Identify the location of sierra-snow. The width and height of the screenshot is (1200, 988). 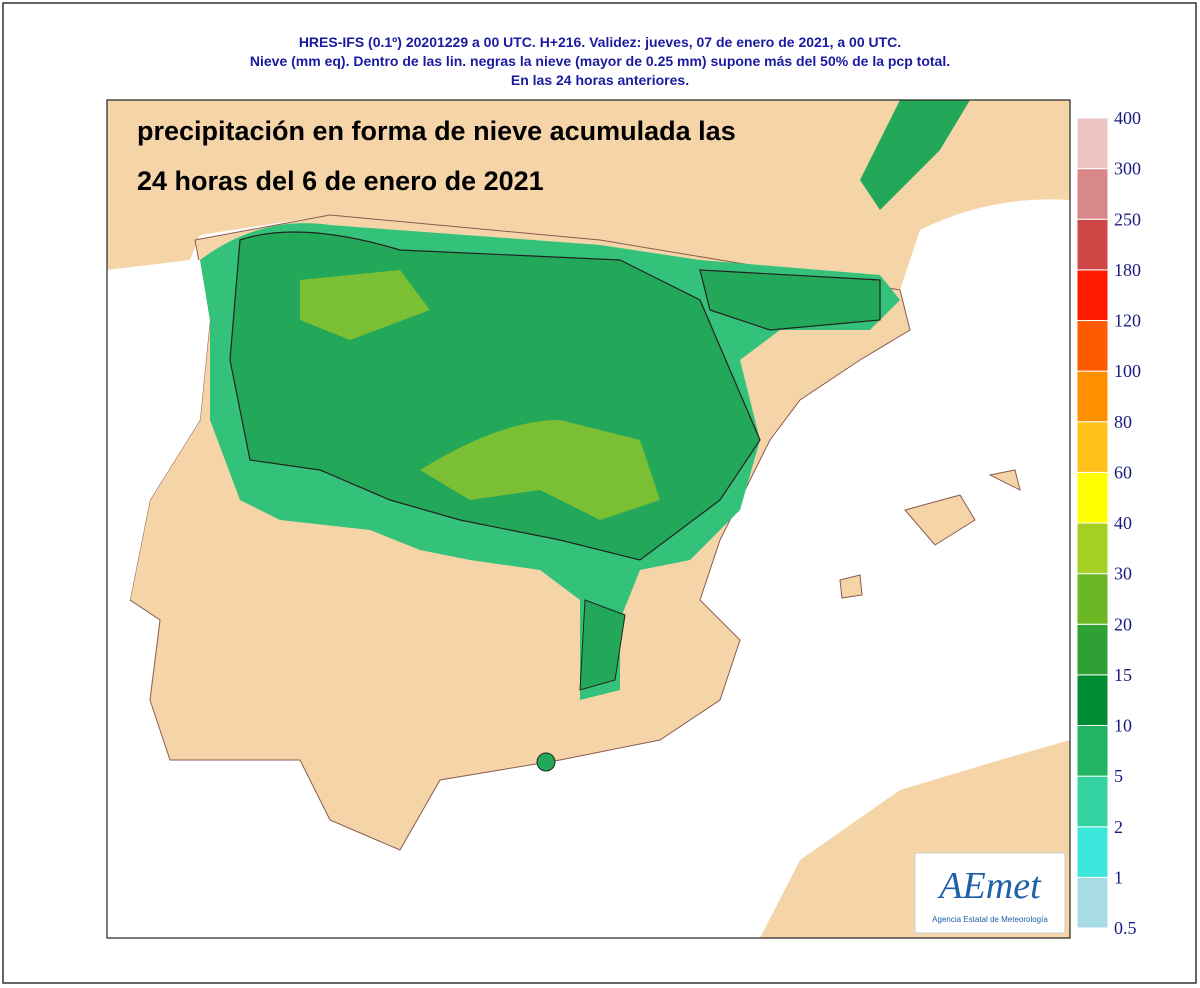
(602, 645).